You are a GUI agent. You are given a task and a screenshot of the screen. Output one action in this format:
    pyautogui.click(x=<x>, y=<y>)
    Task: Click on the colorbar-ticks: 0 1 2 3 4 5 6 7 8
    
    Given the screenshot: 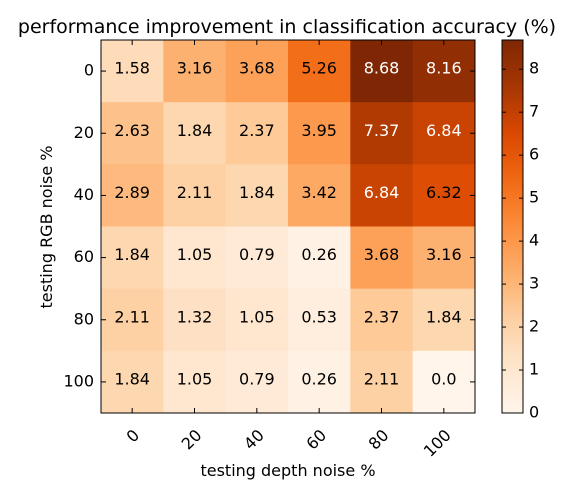 What is the action you would take?
    pyautogui.click(x=520, y=240)
    